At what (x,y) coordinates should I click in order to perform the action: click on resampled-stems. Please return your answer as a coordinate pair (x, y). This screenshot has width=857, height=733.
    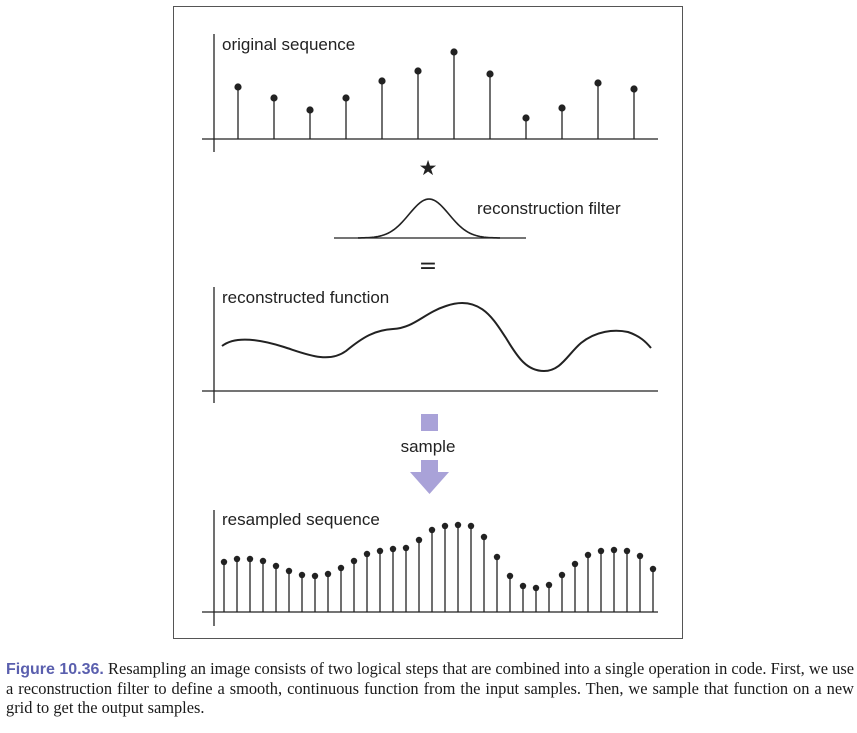
    Looking at the image, I should click on (438, 566).